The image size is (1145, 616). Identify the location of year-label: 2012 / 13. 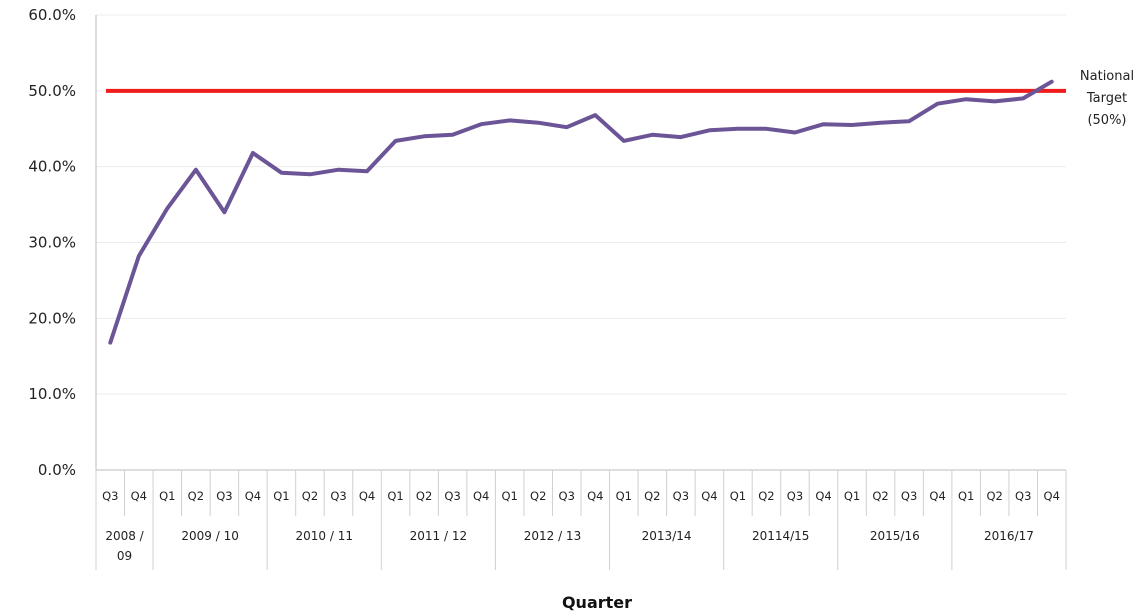
(552, 536).